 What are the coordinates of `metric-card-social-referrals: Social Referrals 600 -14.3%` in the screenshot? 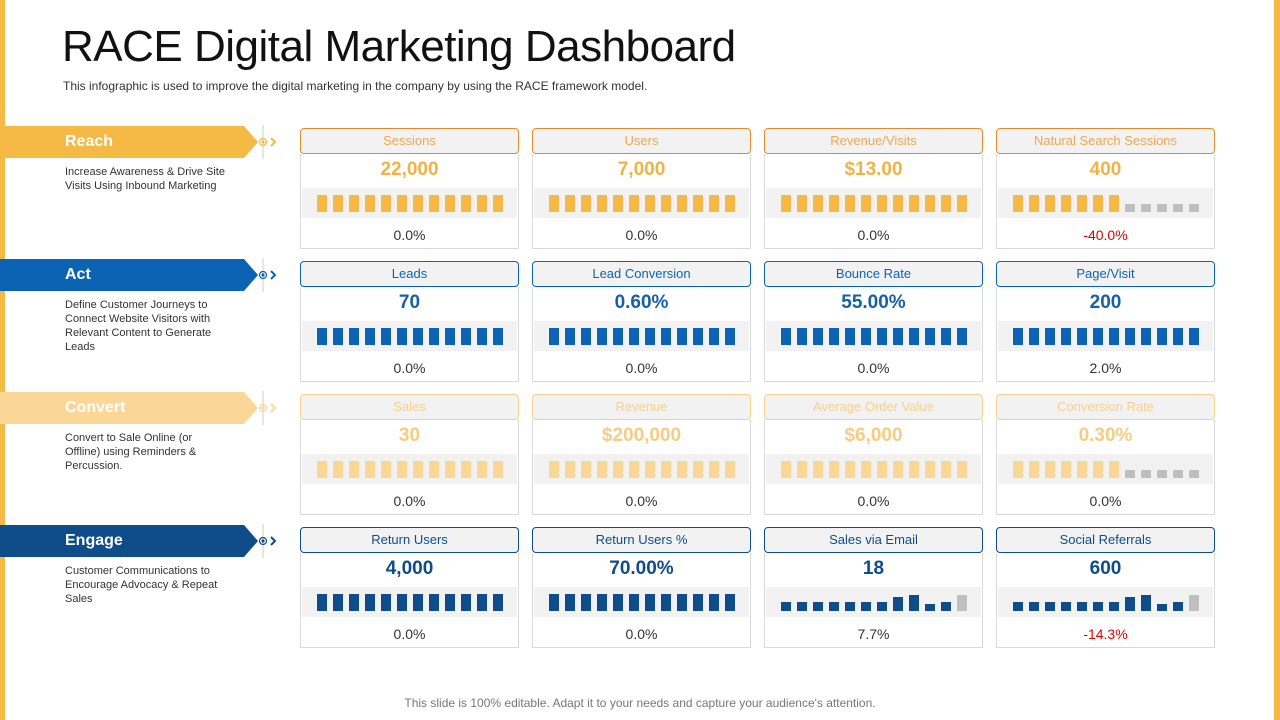 It's located at (1105, 587).